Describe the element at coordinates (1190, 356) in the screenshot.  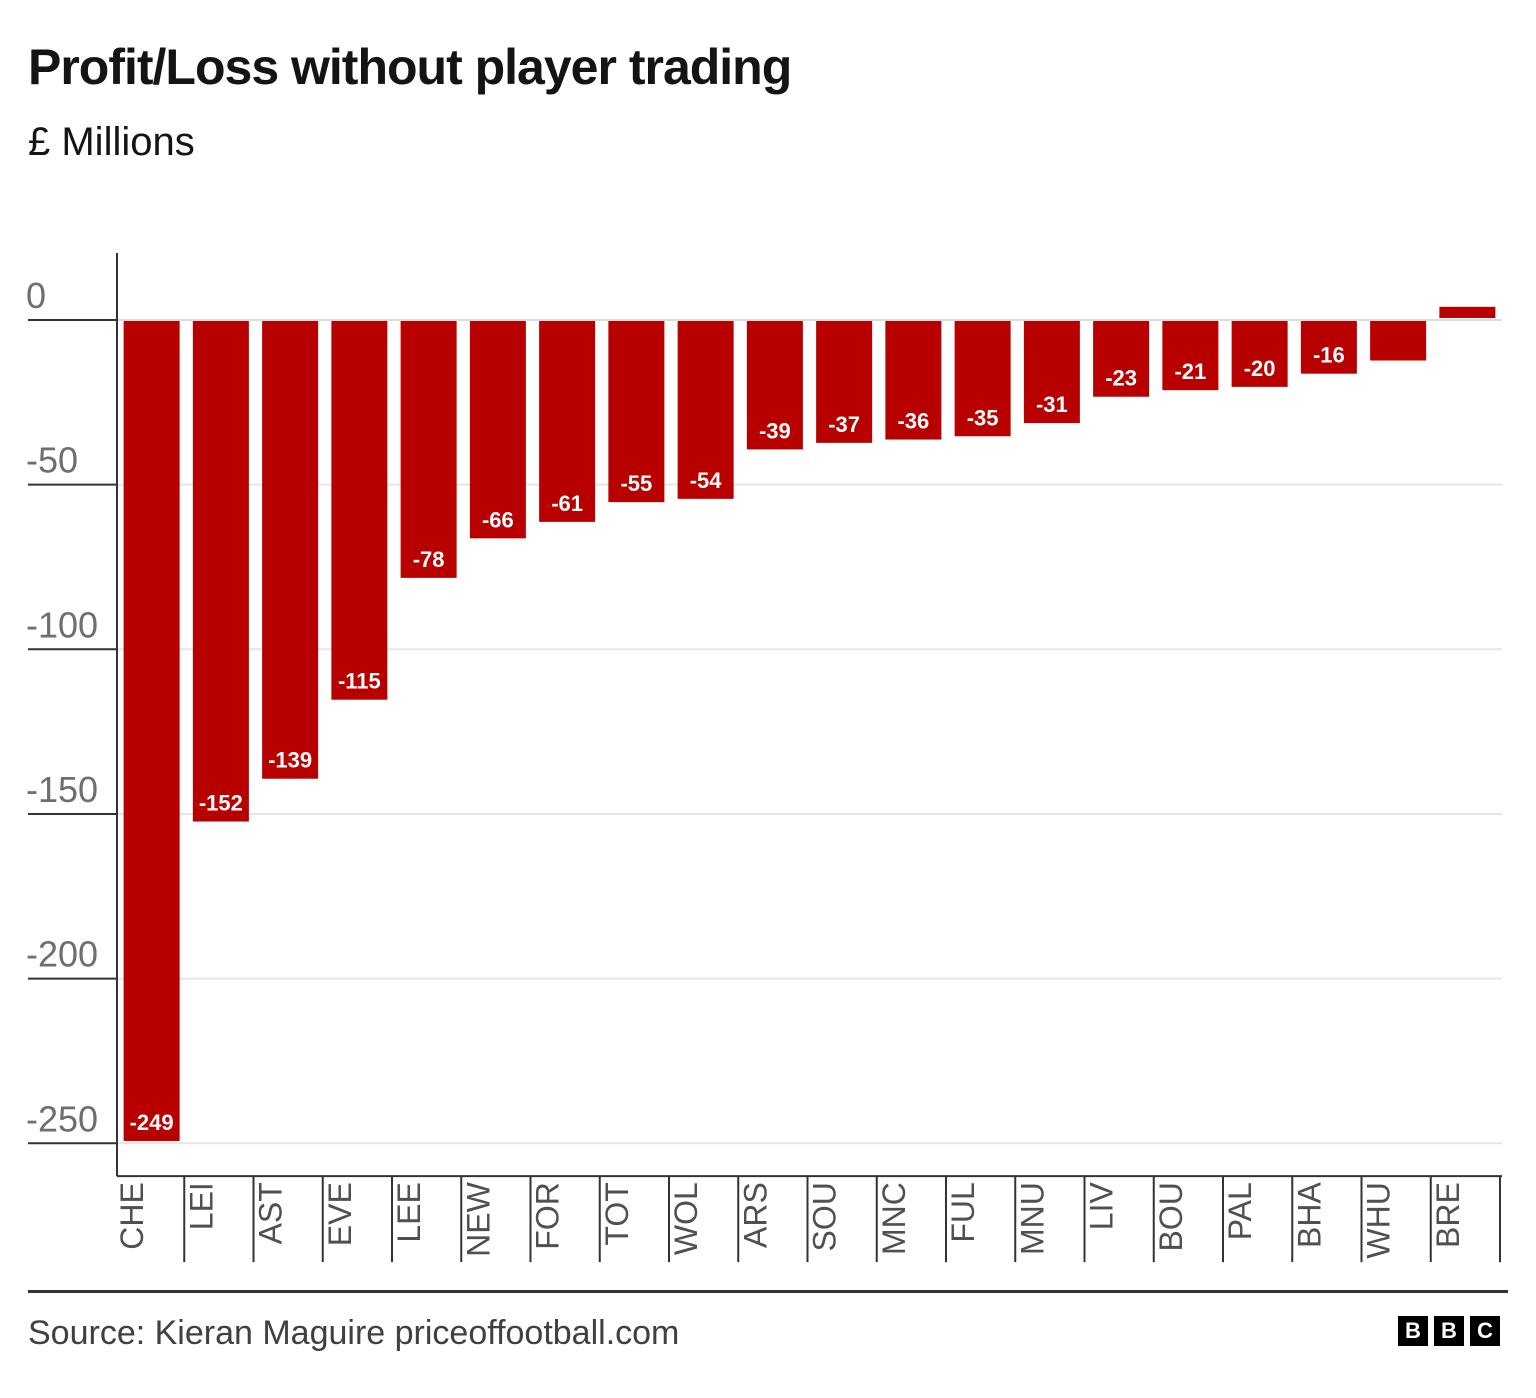
I see `bar-bou` at that location.